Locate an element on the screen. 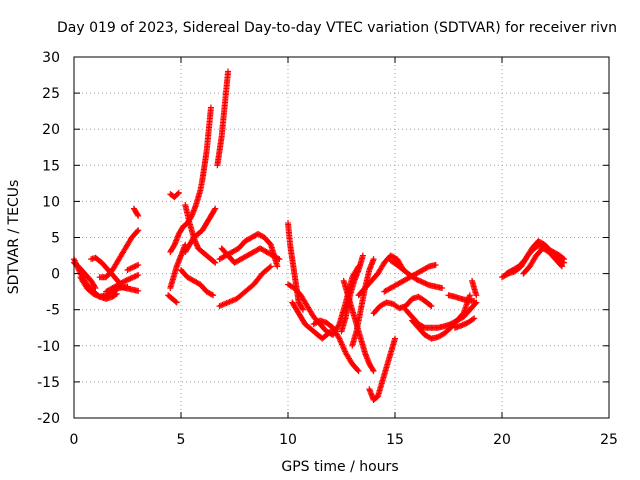  series-arc33 is located at coordinates (441, 315).